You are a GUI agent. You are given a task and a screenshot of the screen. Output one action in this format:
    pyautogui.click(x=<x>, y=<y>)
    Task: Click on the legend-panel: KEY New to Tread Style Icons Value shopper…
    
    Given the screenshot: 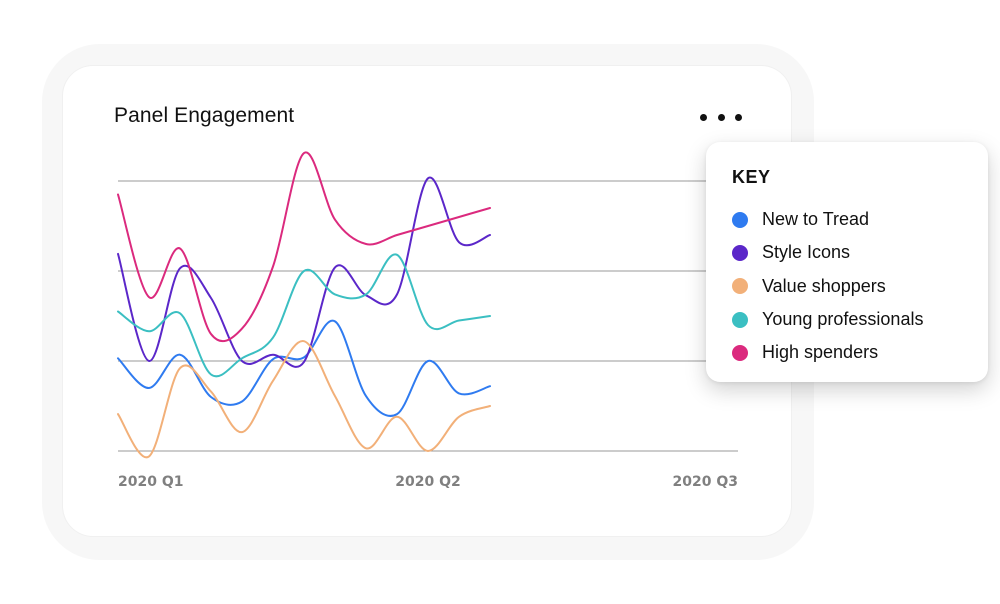 What is the action you would take?
    pyautogui.click(x=847, y=262)
    